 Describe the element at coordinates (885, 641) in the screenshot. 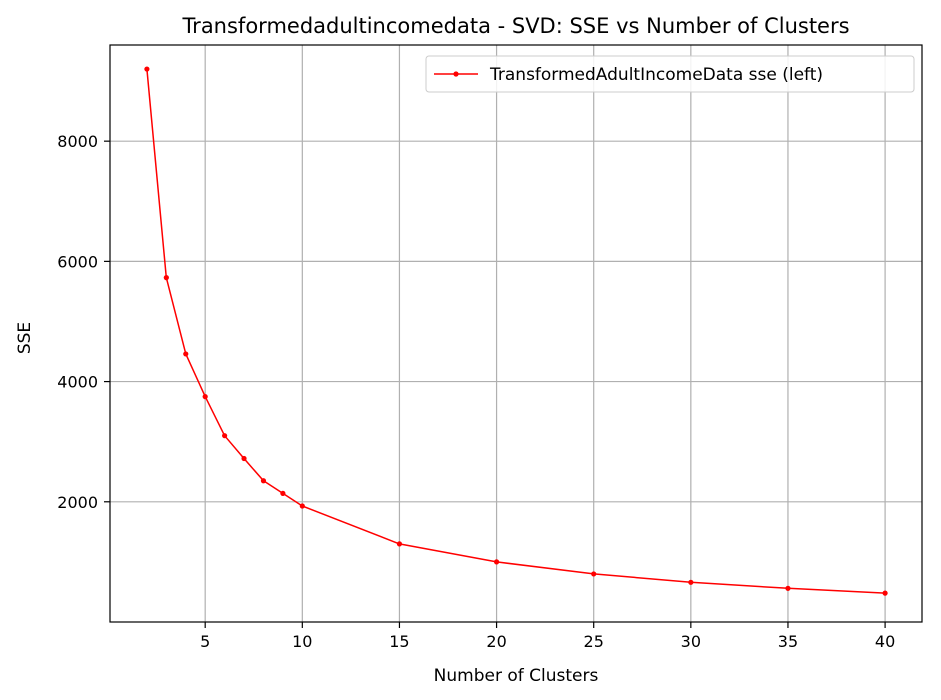

I see `x-tick-label: 40` at that location.